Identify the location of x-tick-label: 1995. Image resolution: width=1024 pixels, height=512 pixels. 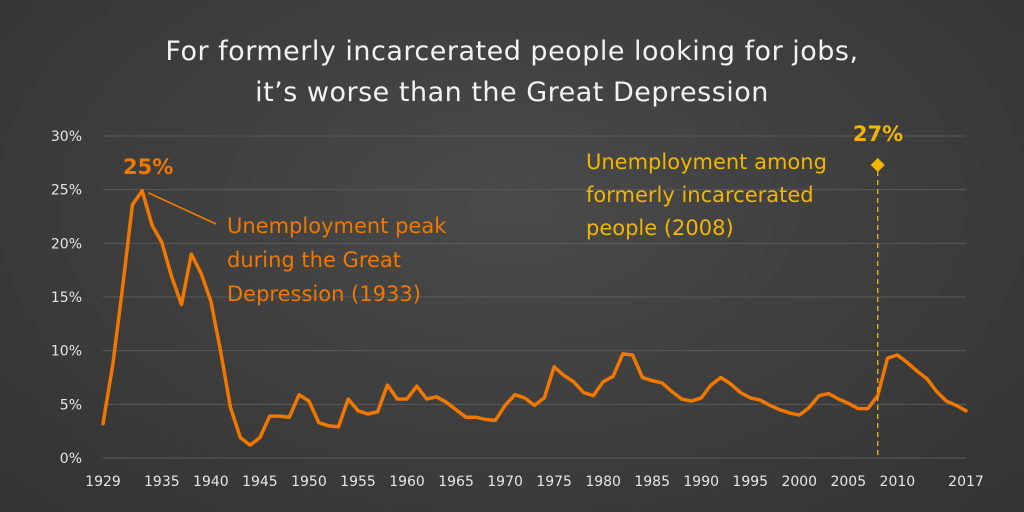
(750, 482).